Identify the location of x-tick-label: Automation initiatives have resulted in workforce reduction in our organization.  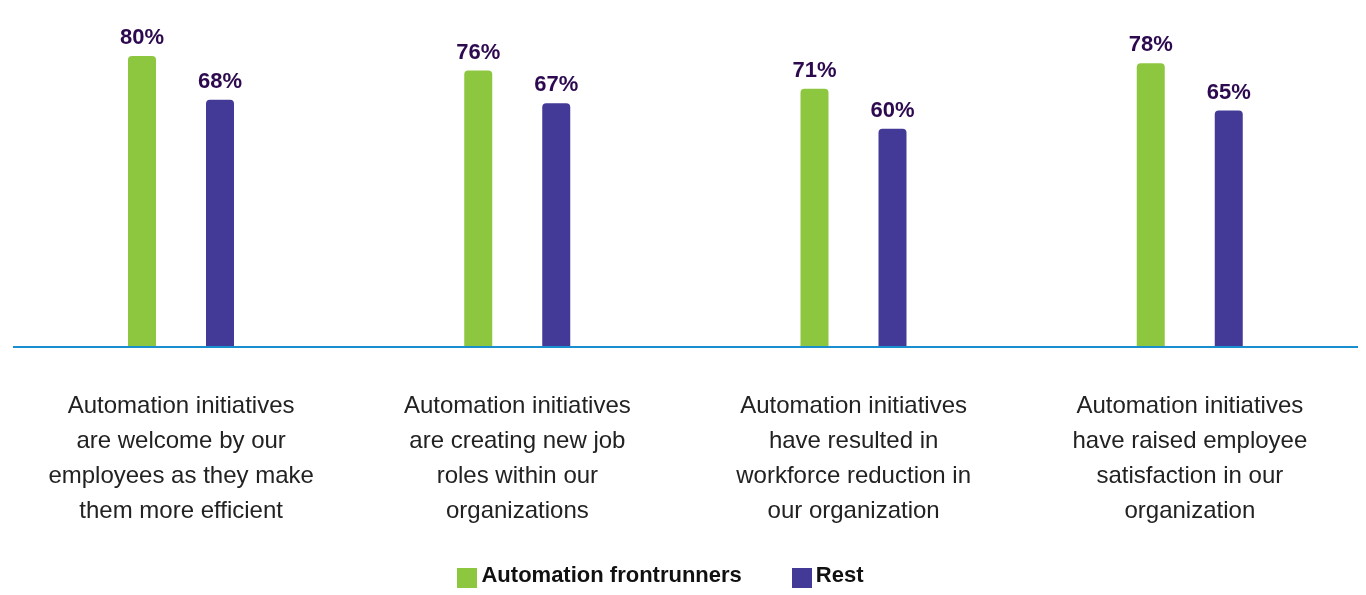
(853, 457).